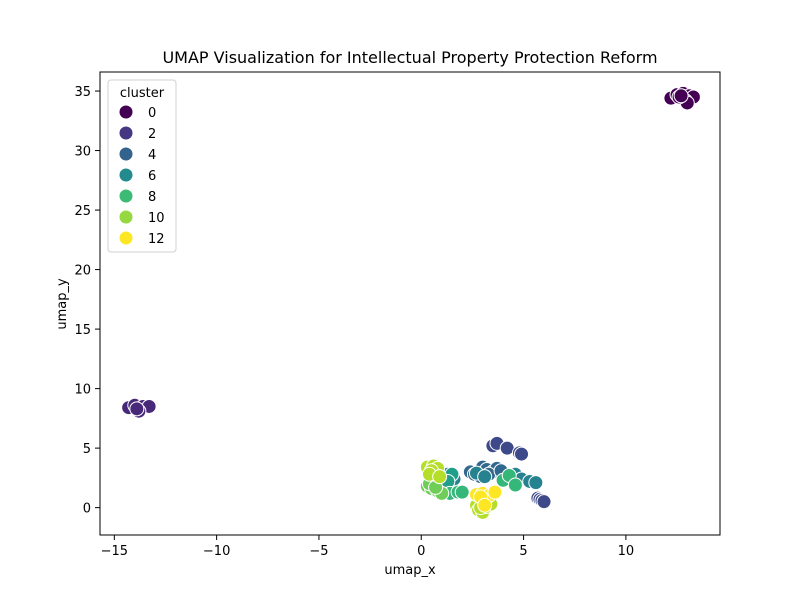 The width and height of the screenshot is (800, 600). What do you see at coordinates (156, 239) in the screenshot?
I see `legend-label-12: 12` at bounding box center [156, 239].